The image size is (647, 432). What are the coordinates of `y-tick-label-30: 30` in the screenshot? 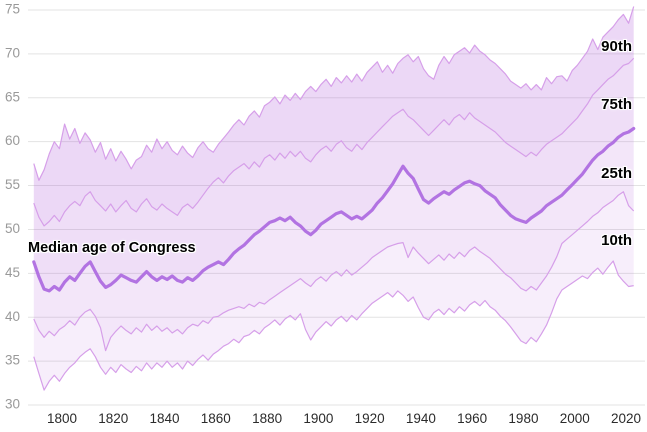 It's located at (12, 404).